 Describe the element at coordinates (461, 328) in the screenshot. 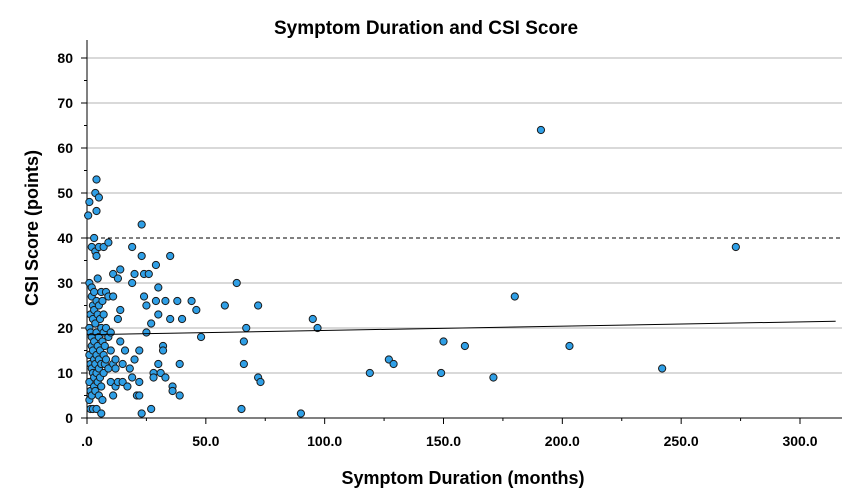

I see `fit-line` at that location.